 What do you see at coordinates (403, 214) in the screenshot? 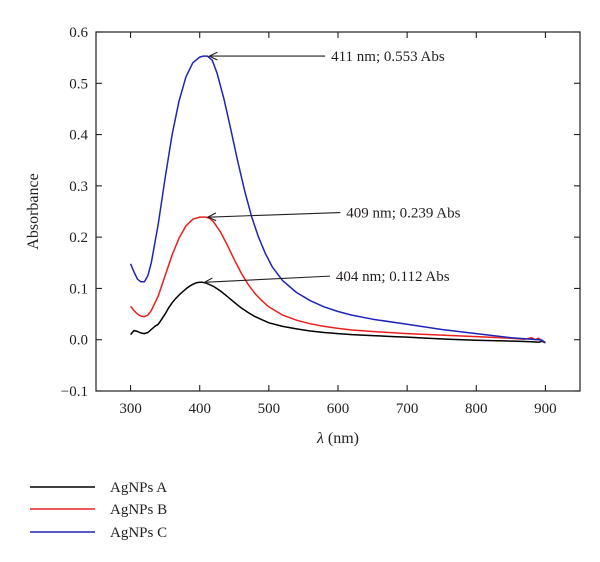
I see `annotation-label: 409 nm; 0.239 Abs` at bounding box center [403, 214].